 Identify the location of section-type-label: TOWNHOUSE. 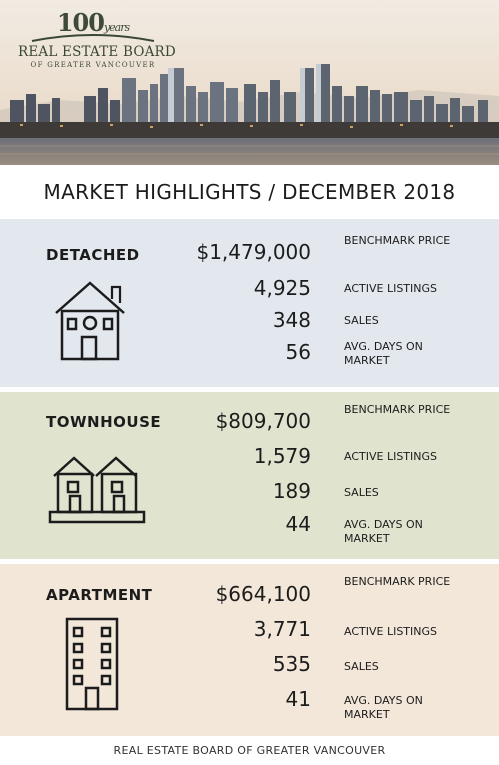
(104, 422).